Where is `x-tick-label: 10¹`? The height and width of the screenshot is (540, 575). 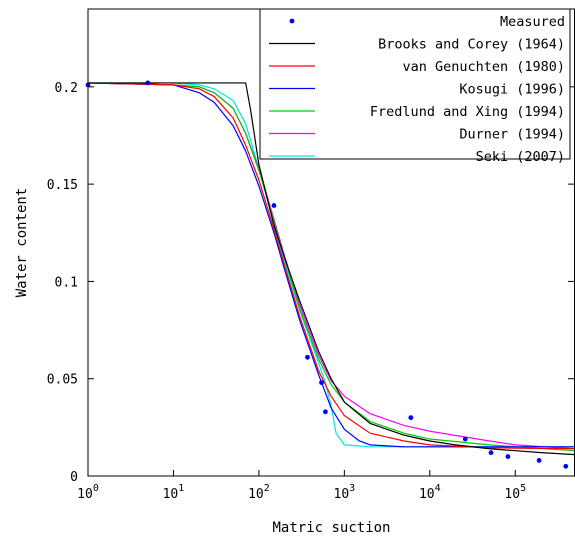 x-tick-label: 10¹ is located at coordinates (174, 492).